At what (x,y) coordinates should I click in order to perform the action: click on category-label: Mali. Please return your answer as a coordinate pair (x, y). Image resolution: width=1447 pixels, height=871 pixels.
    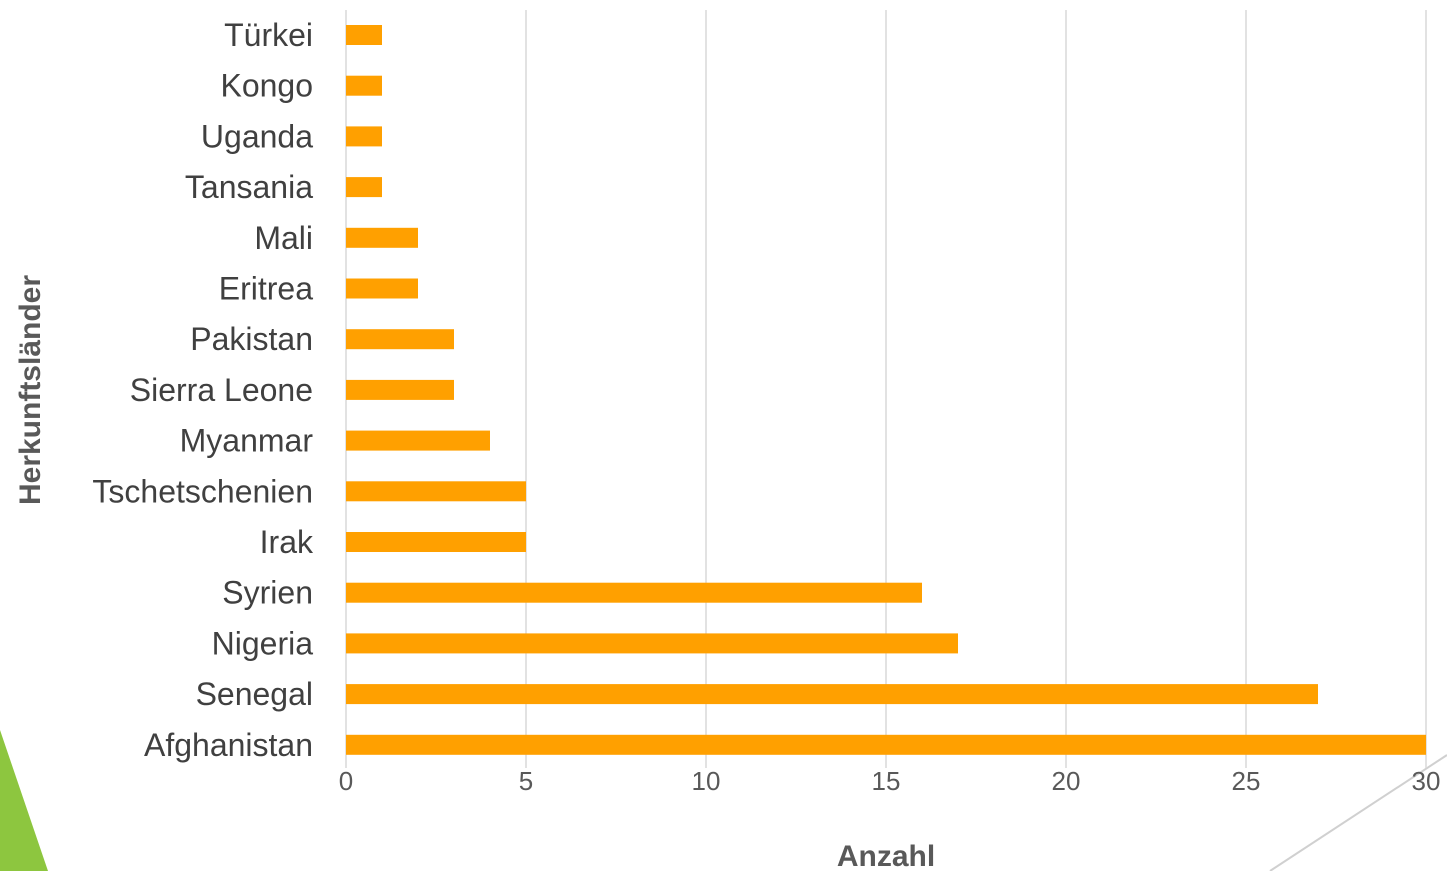
    Looking at the image, I should click on (283, 238).